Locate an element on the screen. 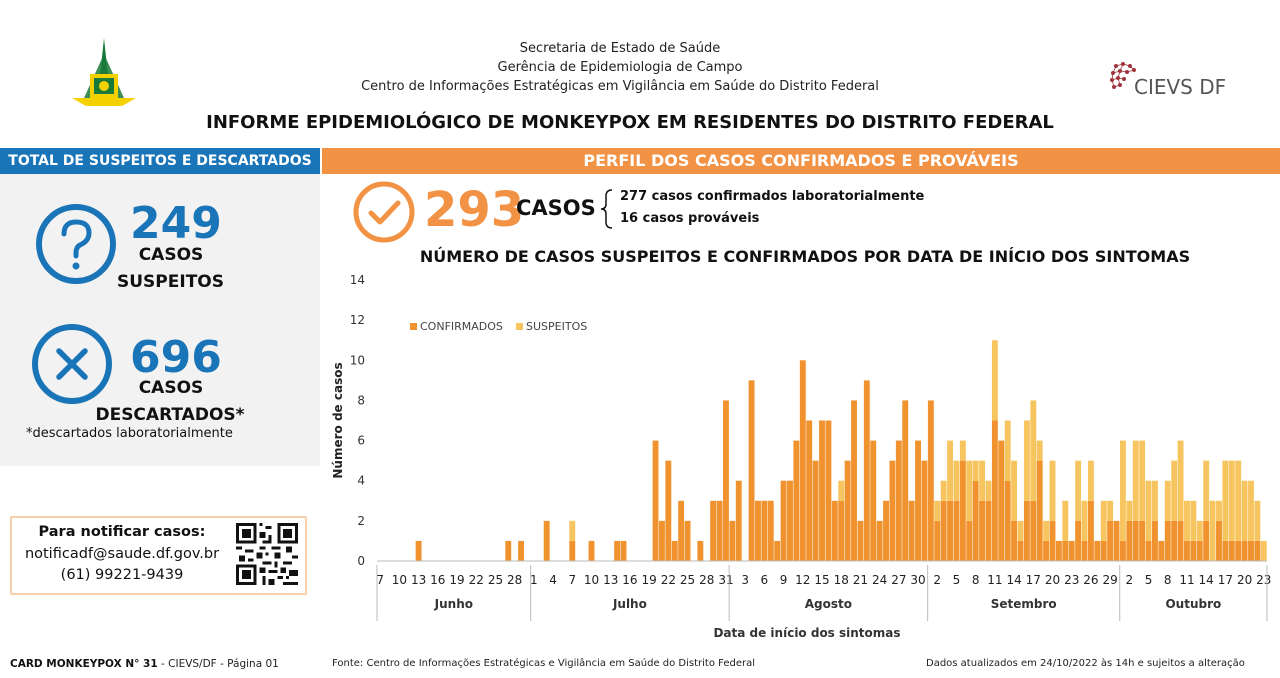  y-tick-label: 14 is located at coordinates (357, 280).